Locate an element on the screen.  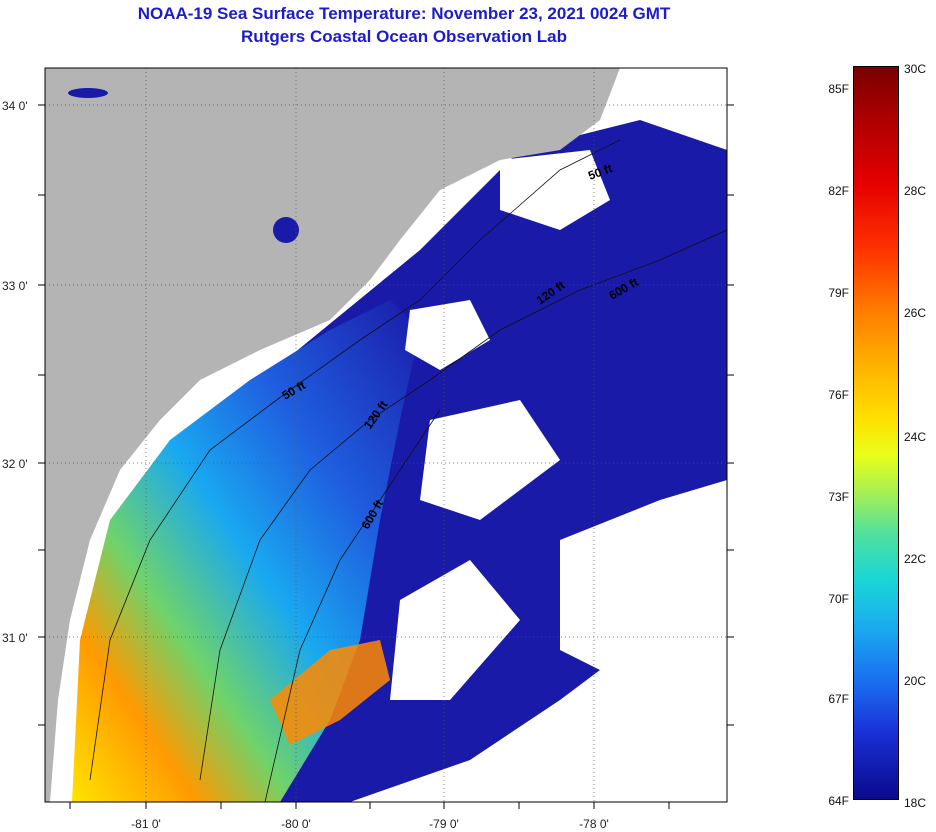
colorbar-celsius-label: 30C is located at coordinates (915, 69).